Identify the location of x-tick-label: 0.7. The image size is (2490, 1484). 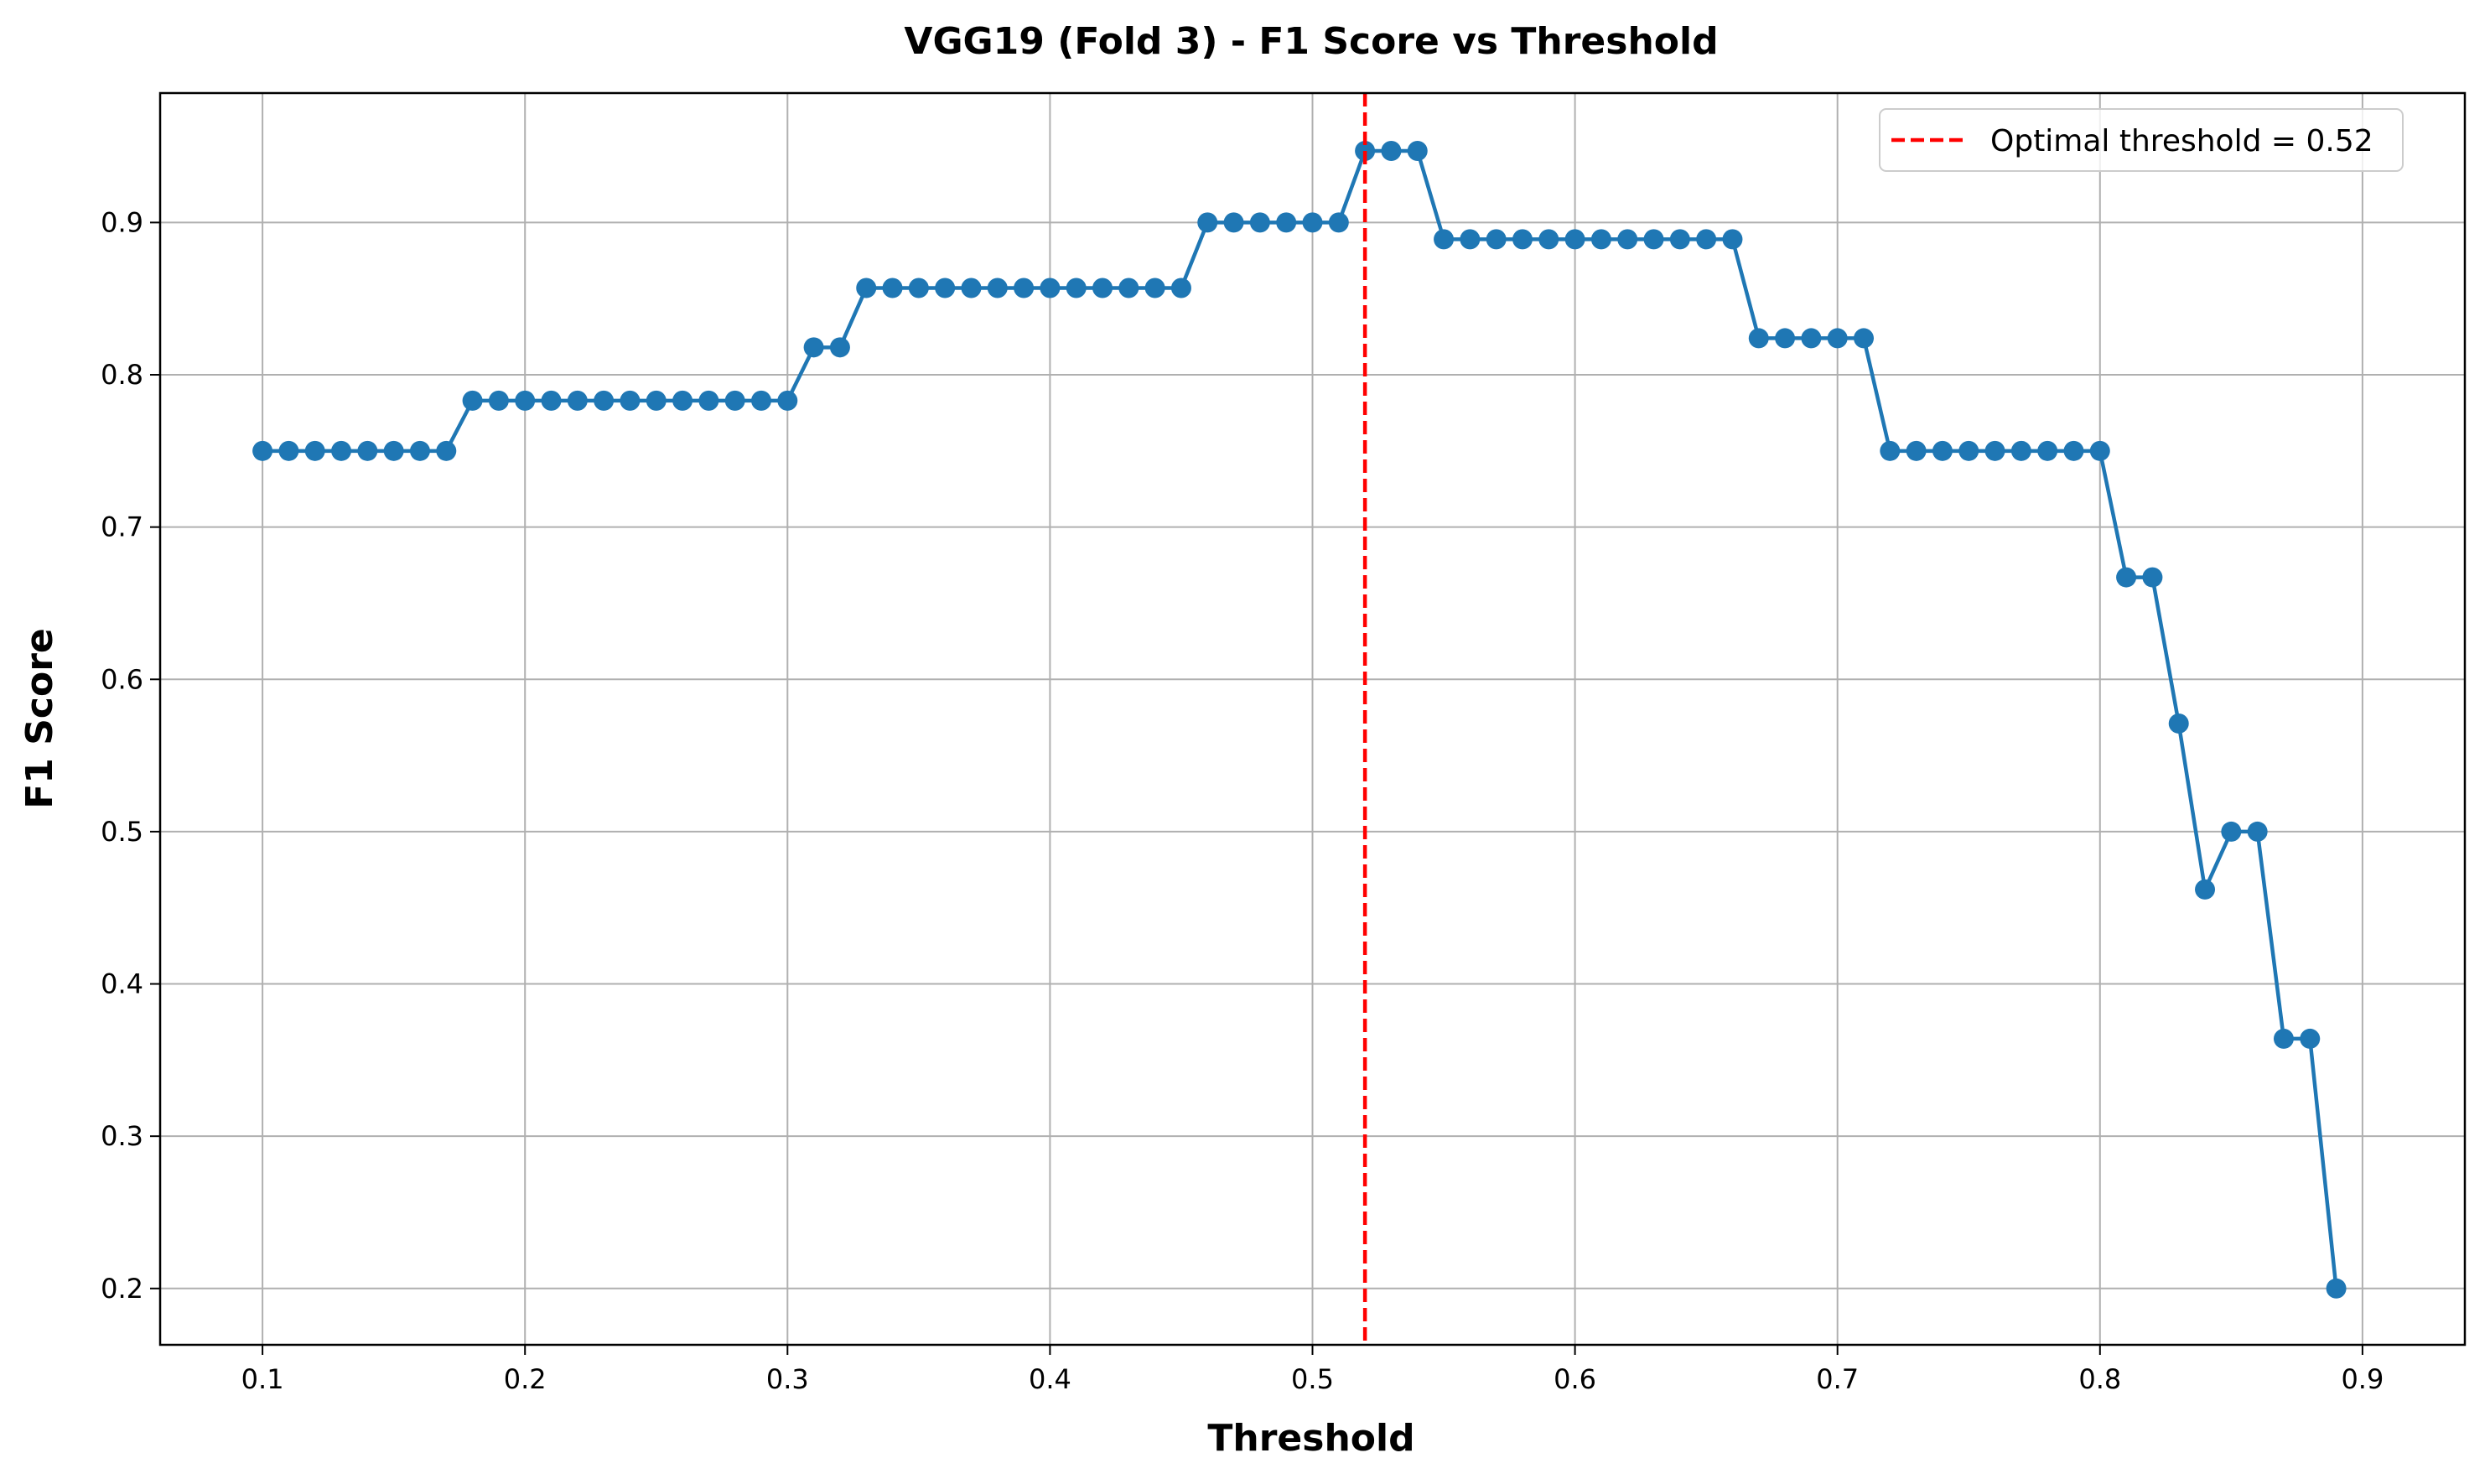
(1837, 1379).